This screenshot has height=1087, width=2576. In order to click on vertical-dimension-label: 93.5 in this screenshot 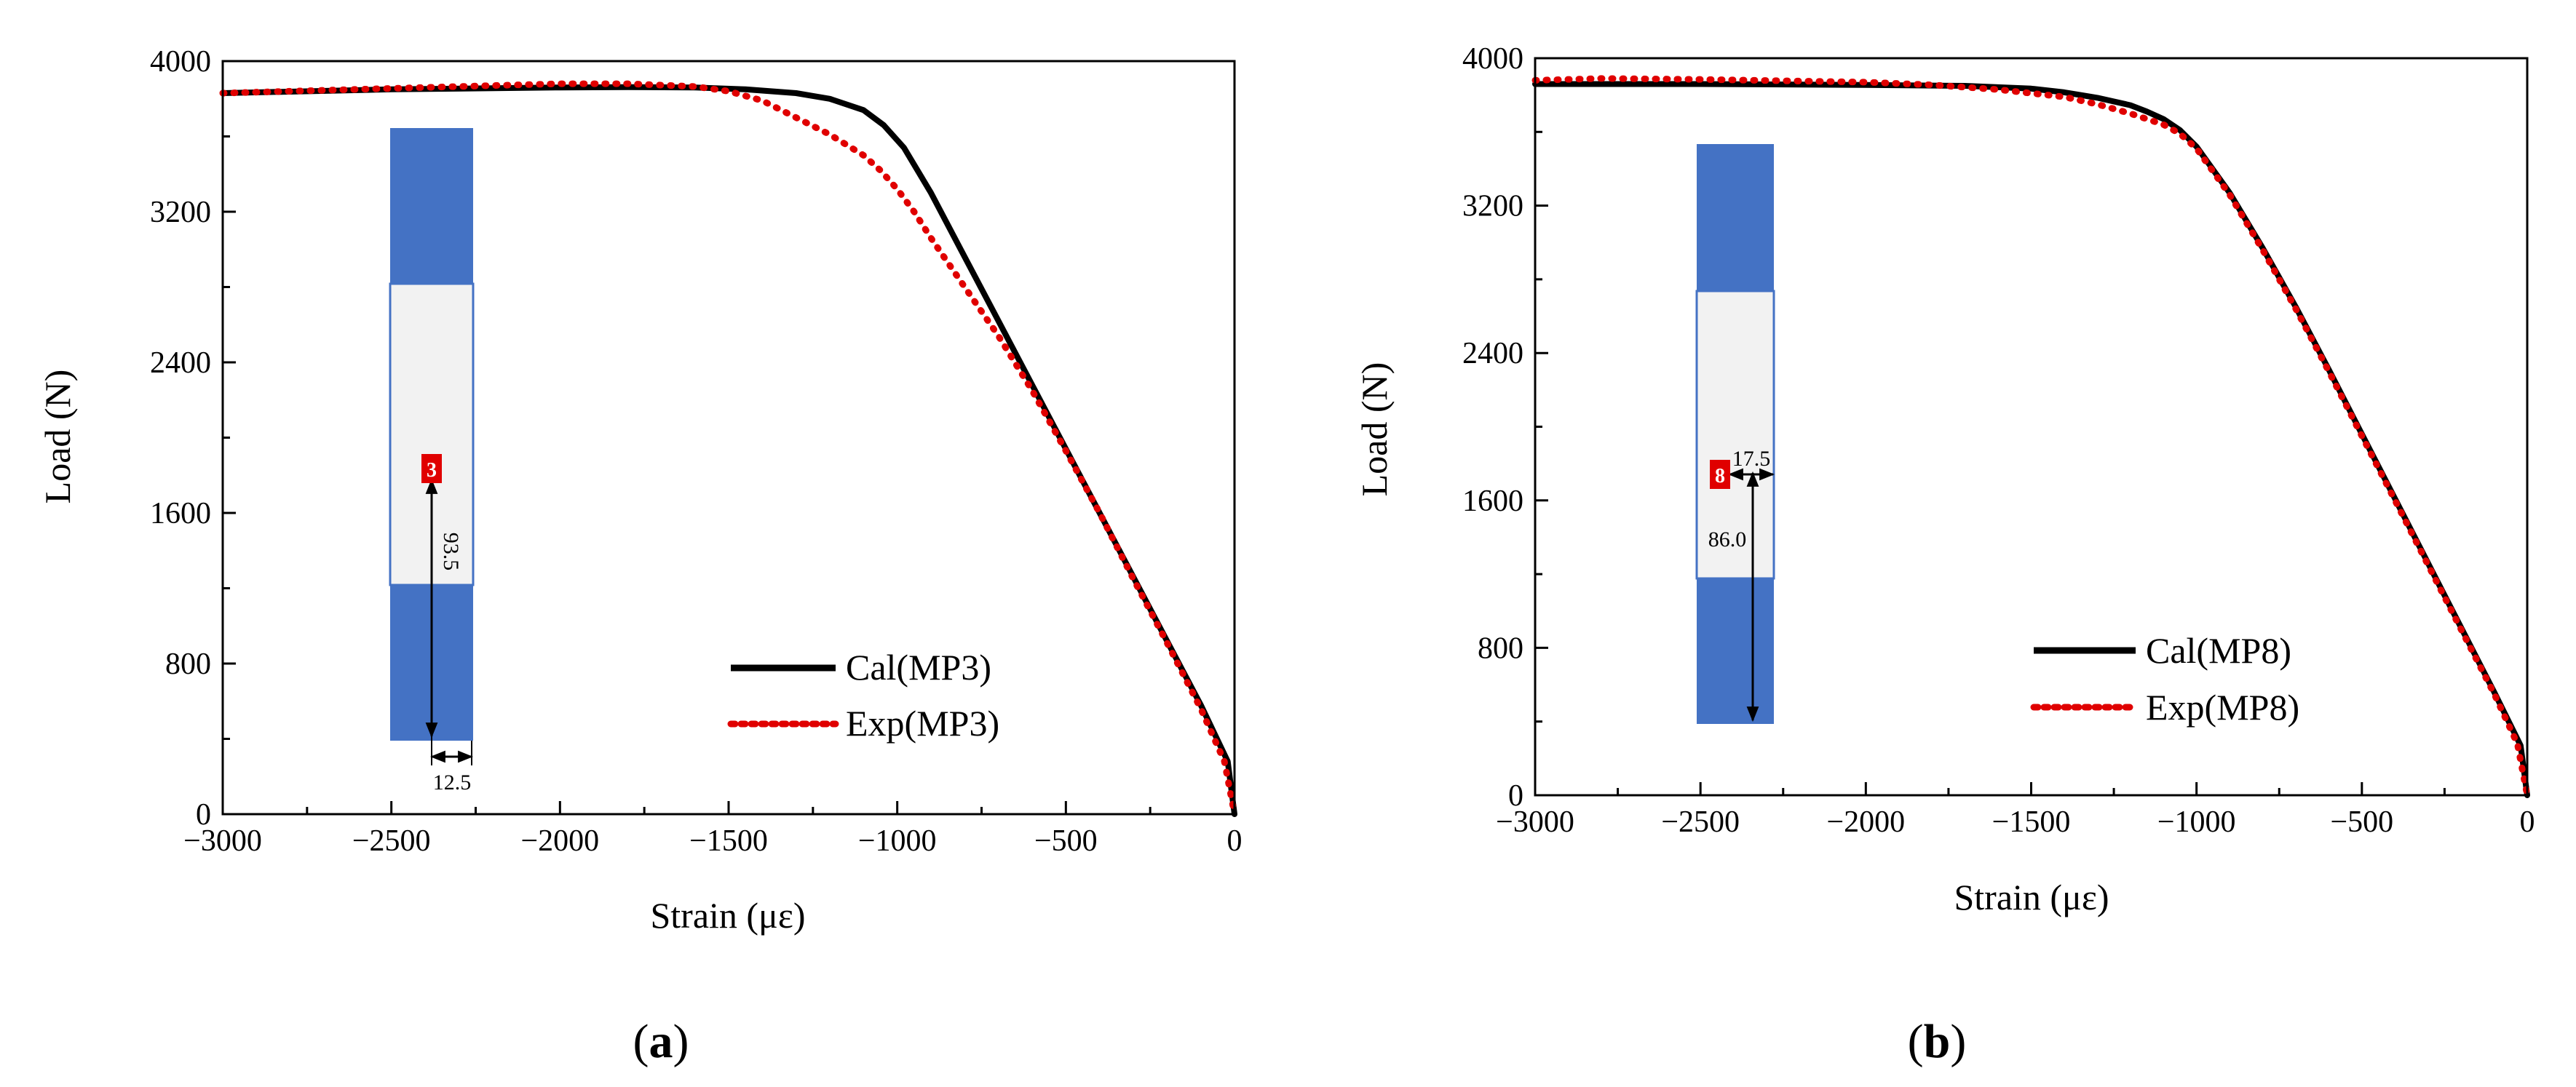, I will do `click(451, 552)`.